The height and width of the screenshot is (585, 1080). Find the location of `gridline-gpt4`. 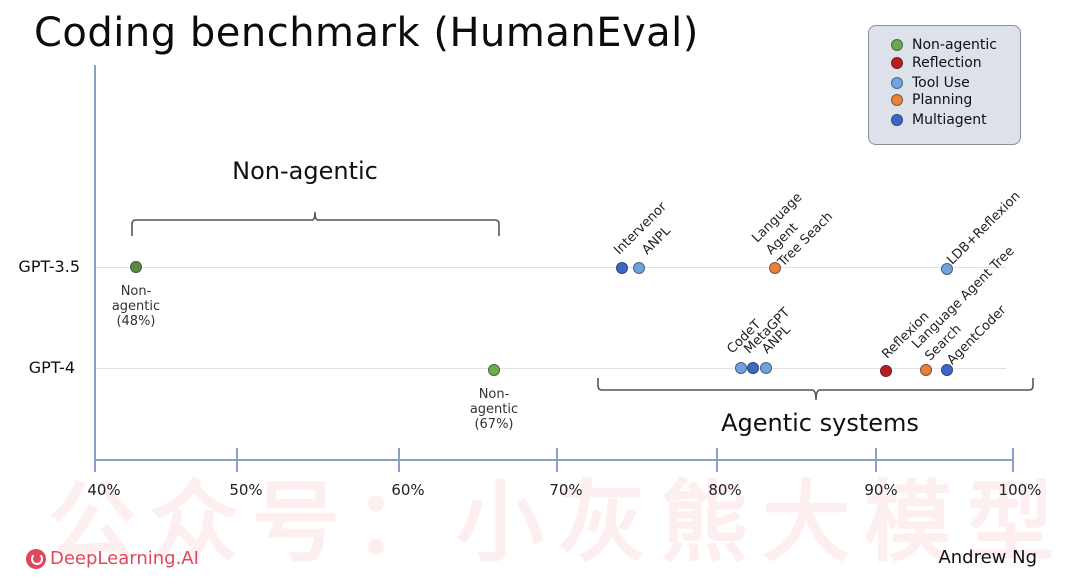

gridline-gpt4 is located at coordinates (551, 368).